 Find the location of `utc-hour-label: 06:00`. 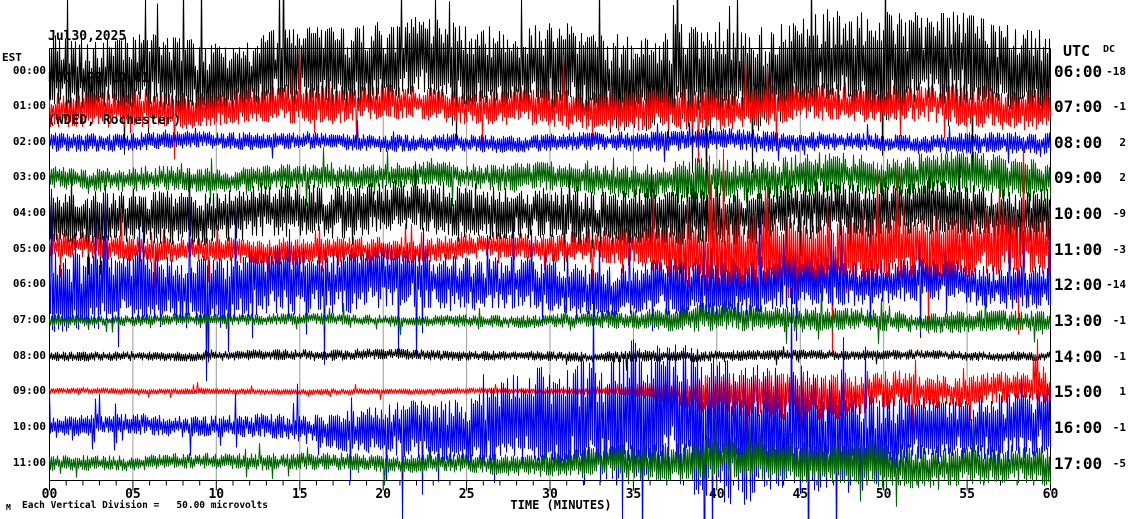

utc-hour-label: 06:00 is located at coordinates (1078, 71).